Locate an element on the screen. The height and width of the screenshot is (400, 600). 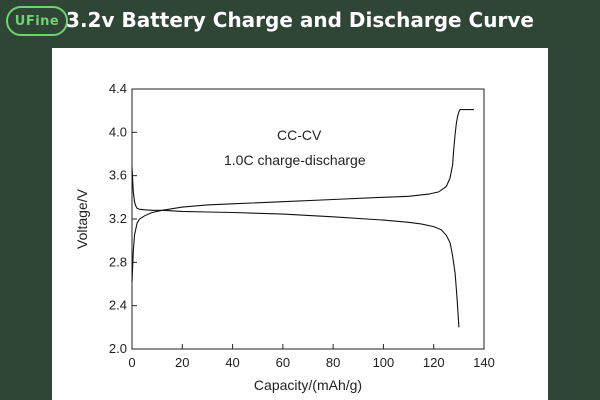
y-tick-label: 2.4 is located at coordinates (118, 305).